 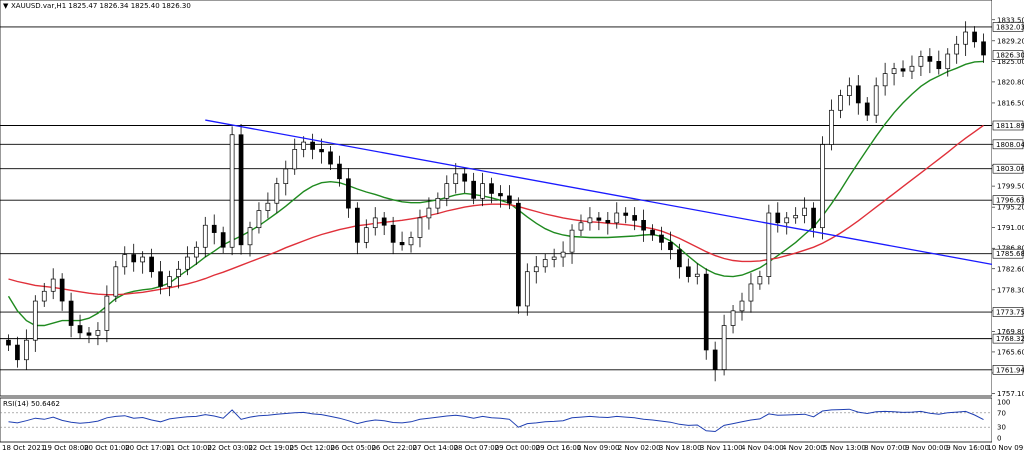 I want to click on price-tick-label: 1782.60, so click(x=1010, y=269).